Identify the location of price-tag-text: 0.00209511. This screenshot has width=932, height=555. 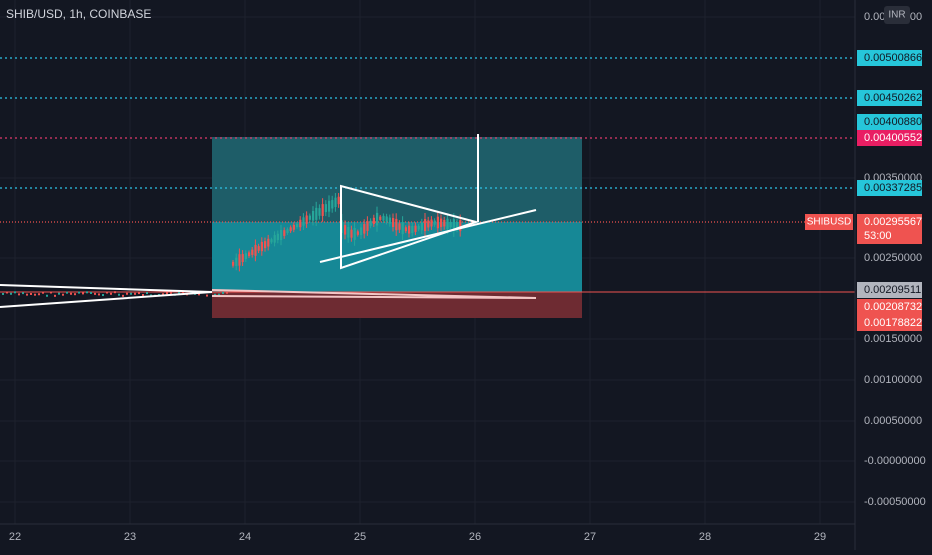
(892, 290).